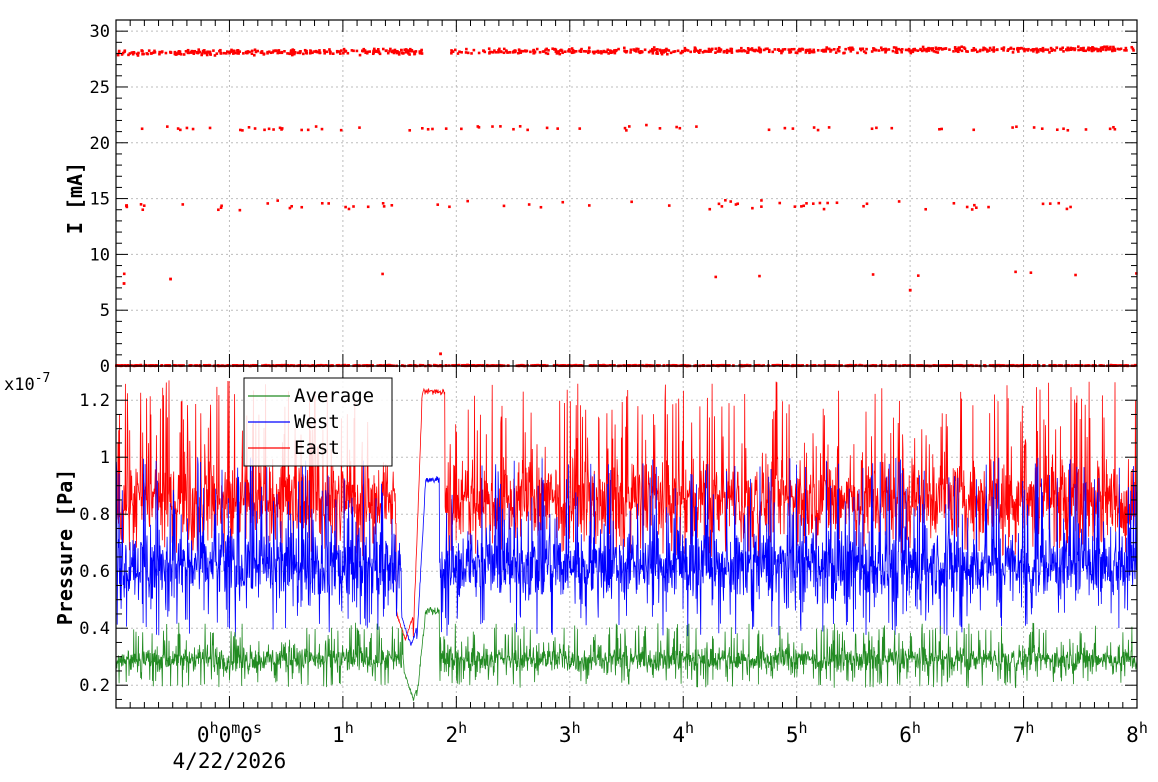  I want to click on series-line-average, so click(626, 654).